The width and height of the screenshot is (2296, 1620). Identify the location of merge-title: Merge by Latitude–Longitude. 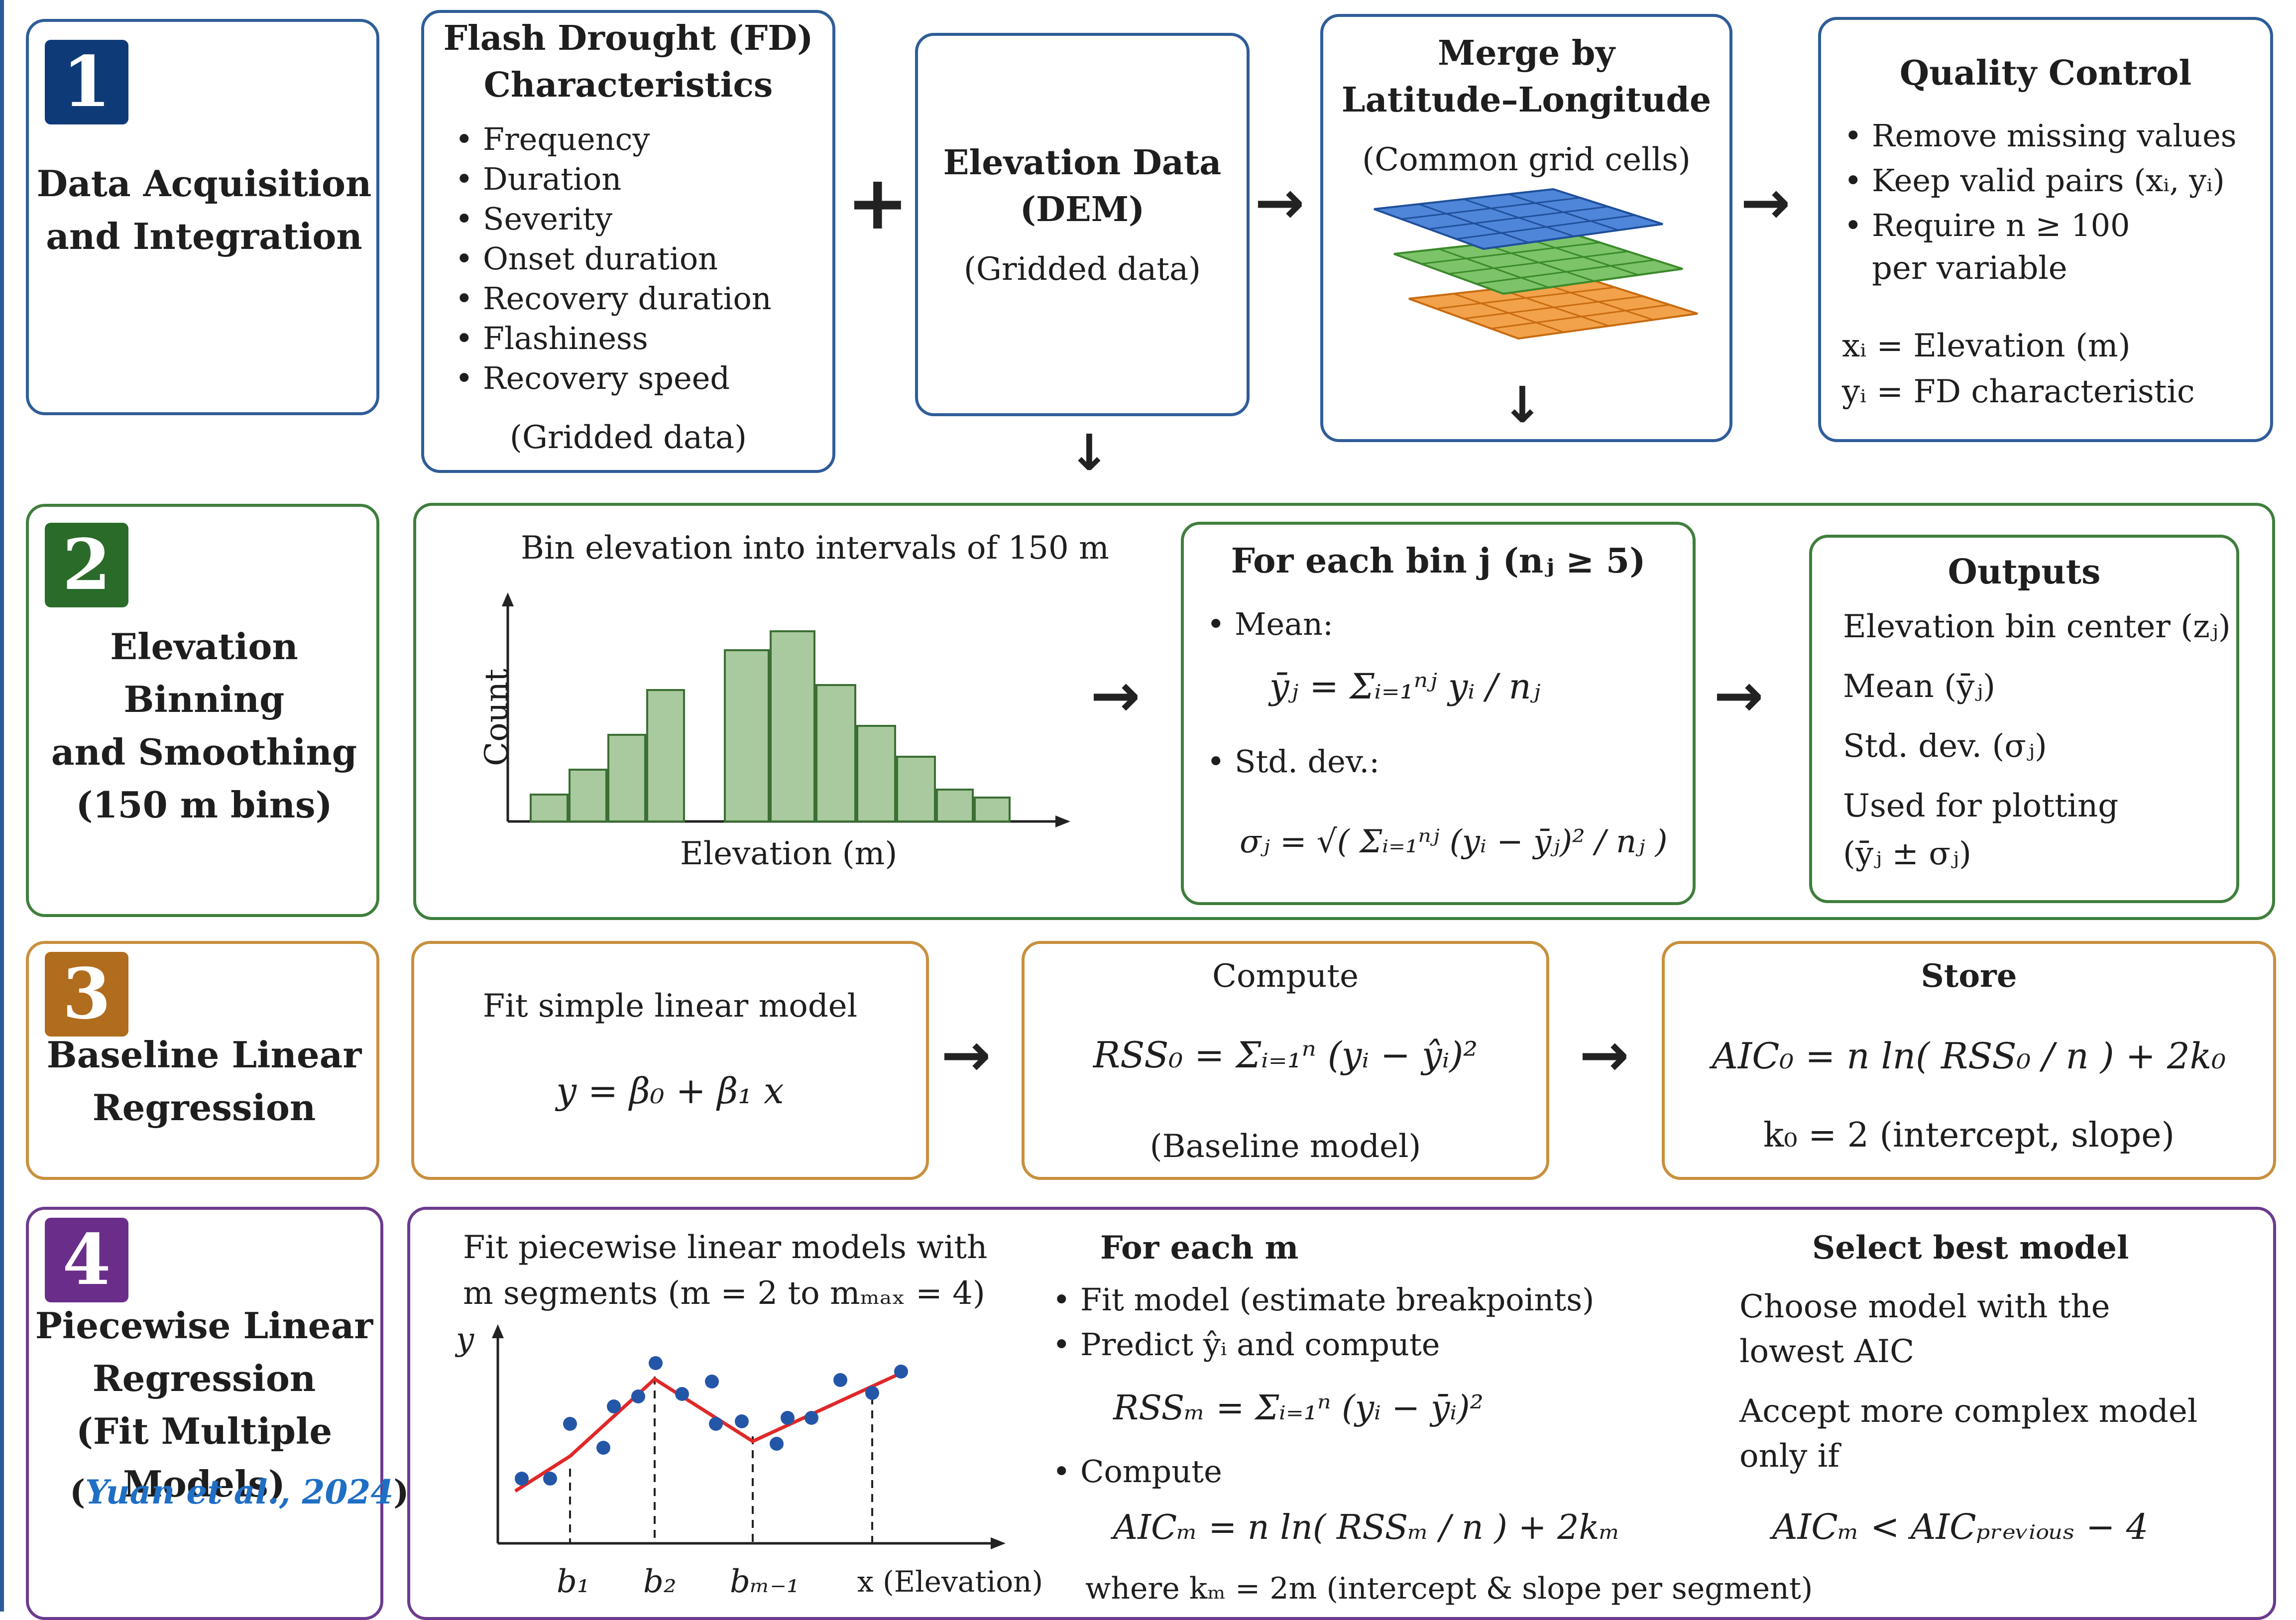
(1526, 77).